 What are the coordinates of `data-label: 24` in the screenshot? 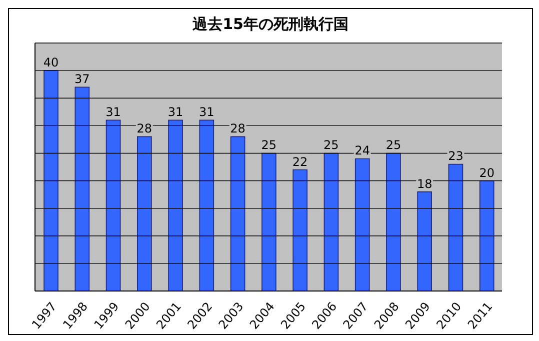 It's located at (362, 151).